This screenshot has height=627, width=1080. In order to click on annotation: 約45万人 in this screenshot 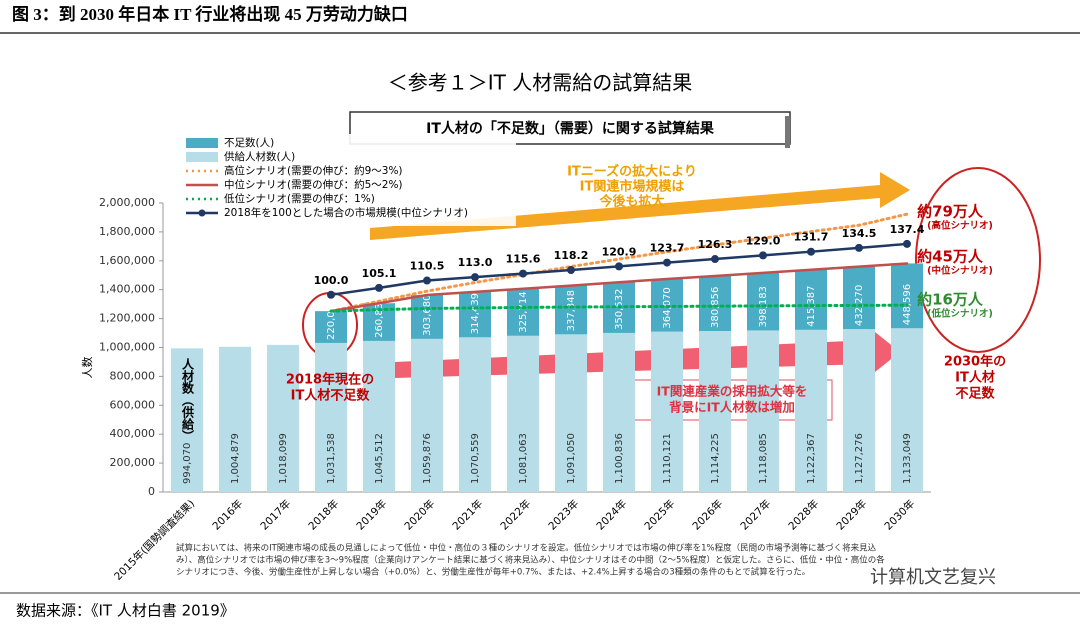, I will do `click(950, 257)`.